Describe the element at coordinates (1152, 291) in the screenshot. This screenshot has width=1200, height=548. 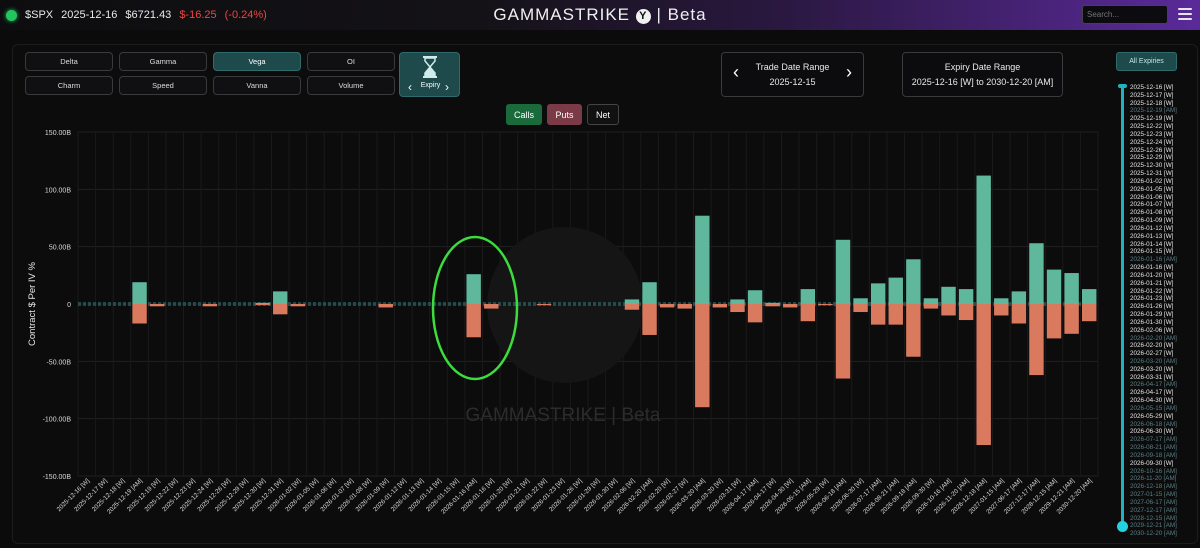
I see `expiry-list-item: 2026-01-22 [W]` at that location.